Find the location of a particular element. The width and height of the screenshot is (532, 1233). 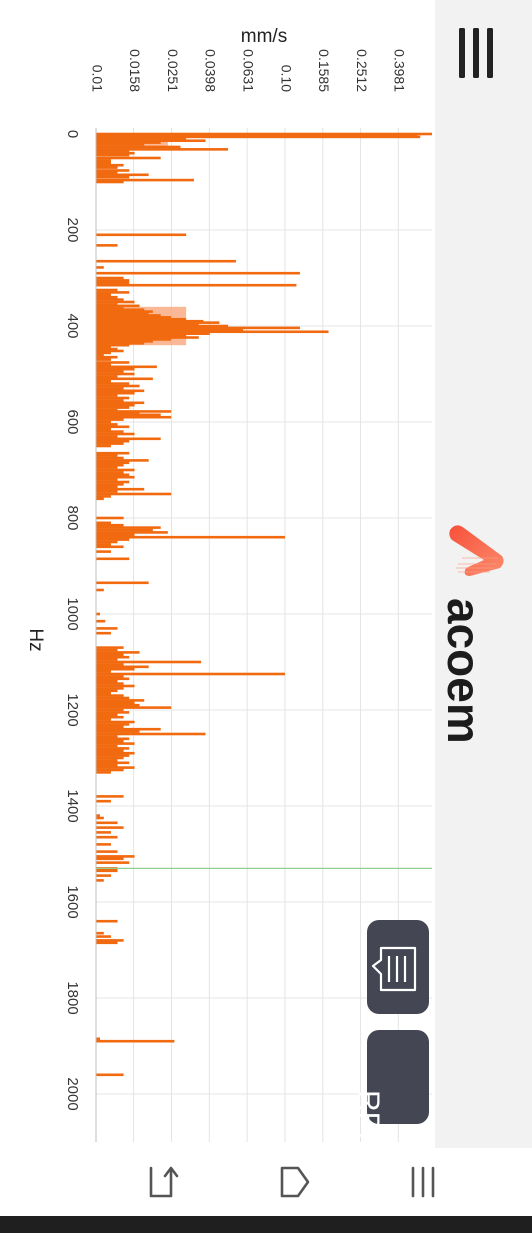

rpm-button: RPM is located at coordinates (390, 1093).